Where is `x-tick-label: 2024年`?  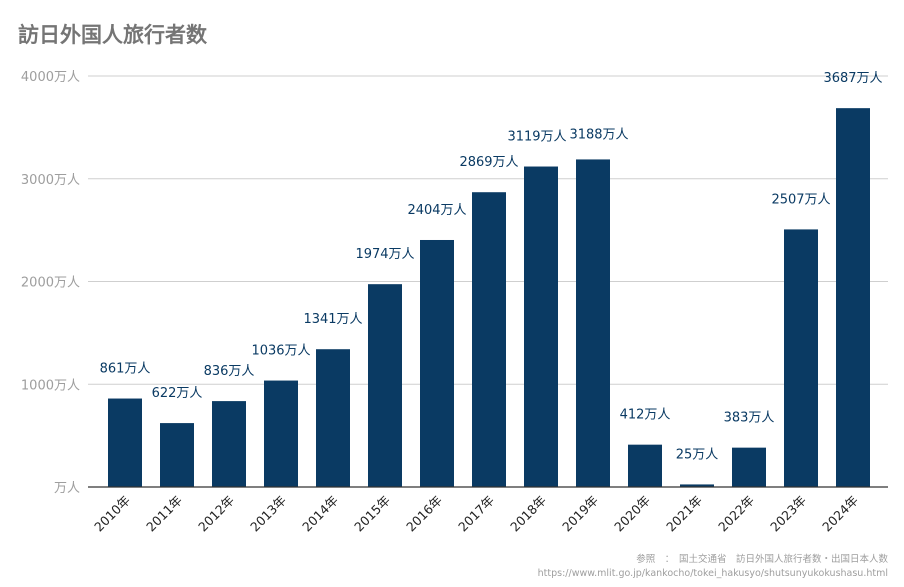
x-tick-label: 2024年 is located at coordinates (840, 514).